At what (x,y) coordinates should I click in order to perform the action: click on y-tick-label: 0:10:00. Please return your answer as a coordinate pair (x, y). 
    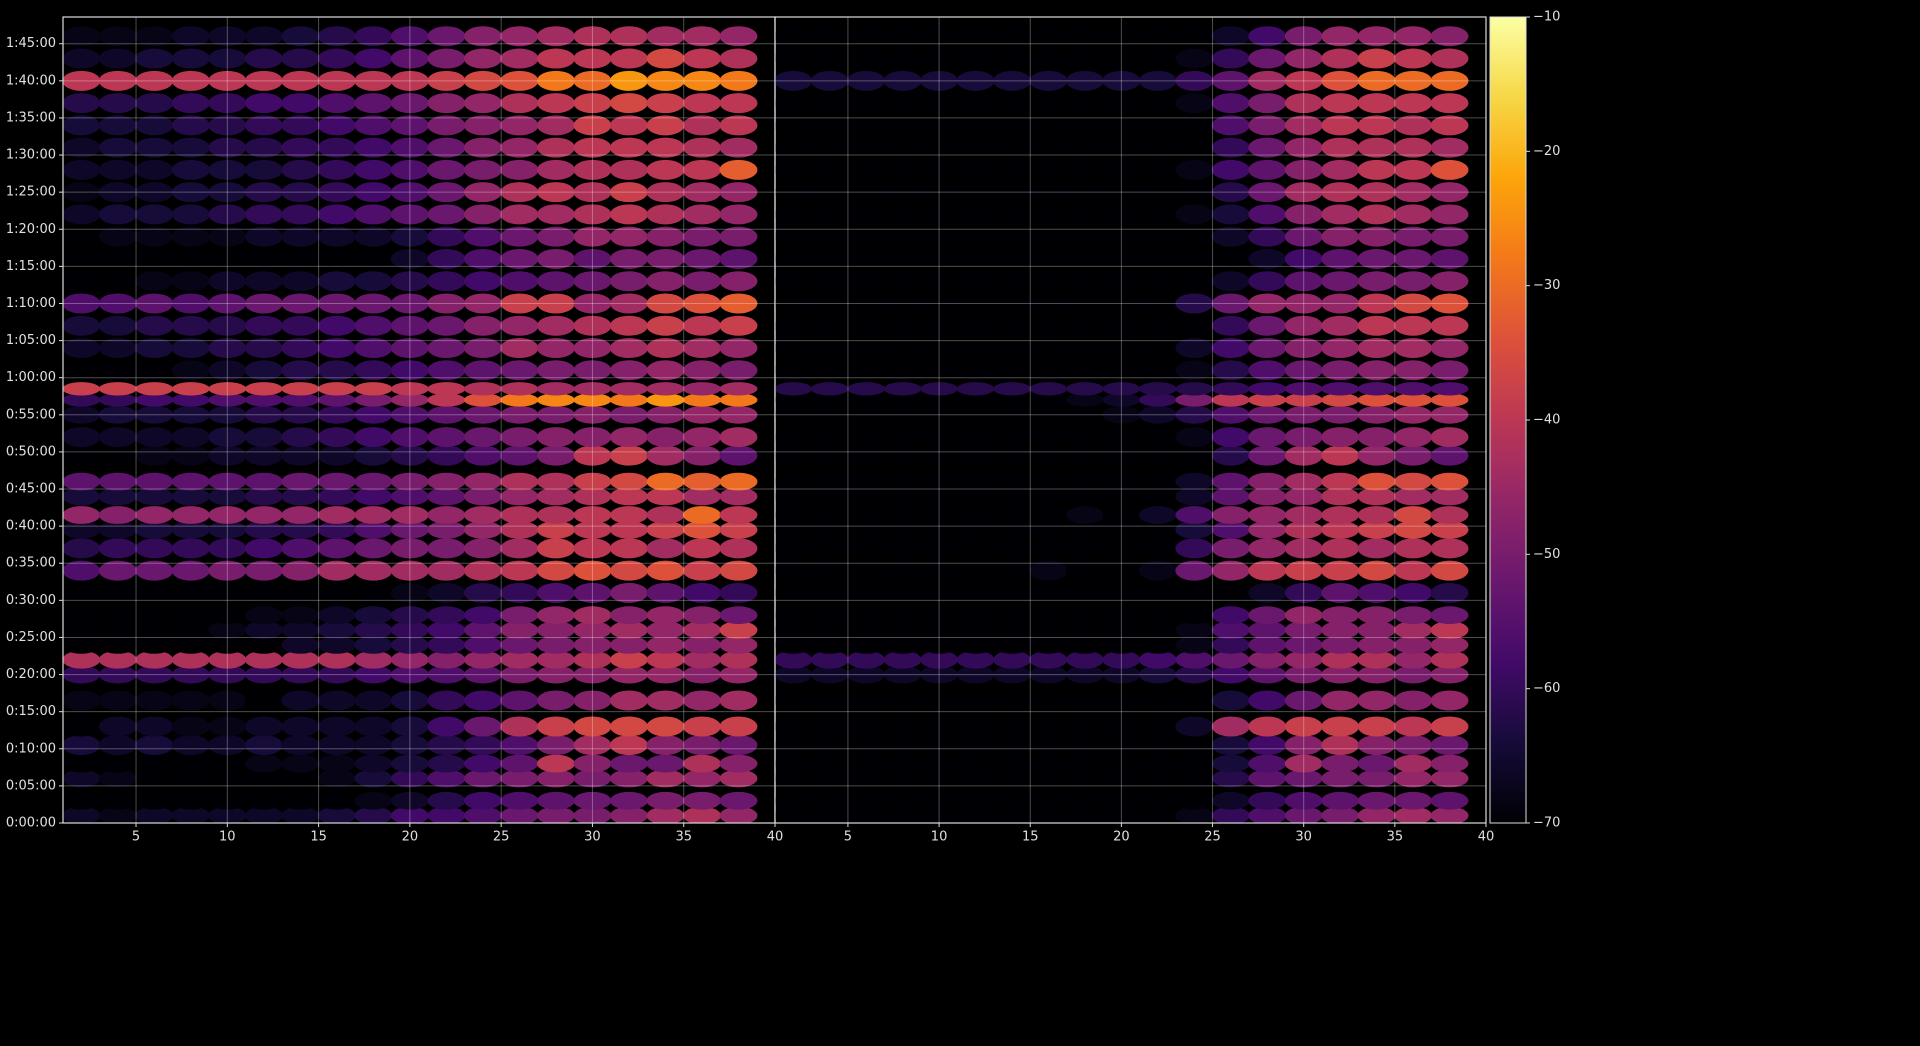
    Looking at the image, I should click on (31, 748).